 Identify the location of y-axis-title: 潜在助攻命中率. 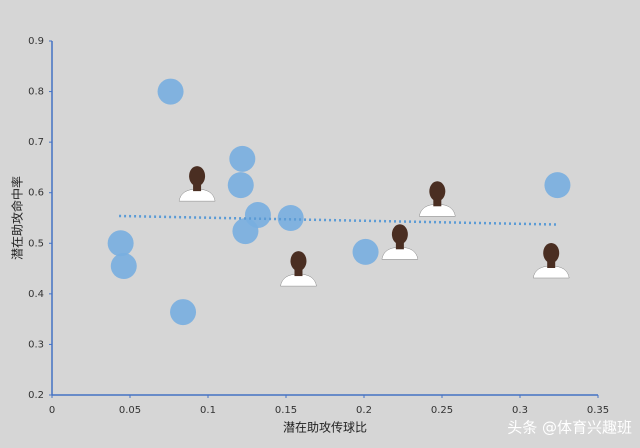
(17, 218).